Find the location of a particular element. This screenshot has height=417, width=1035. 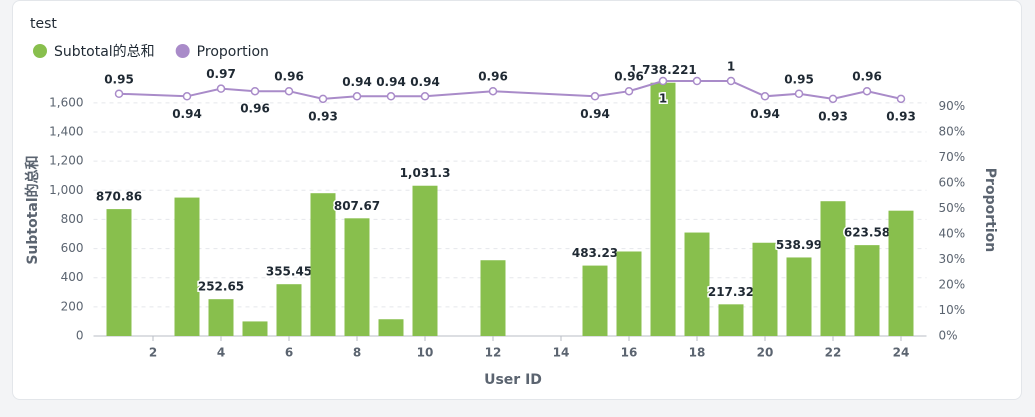

x-tick-label: 24 is located at coordinates (901, 353).